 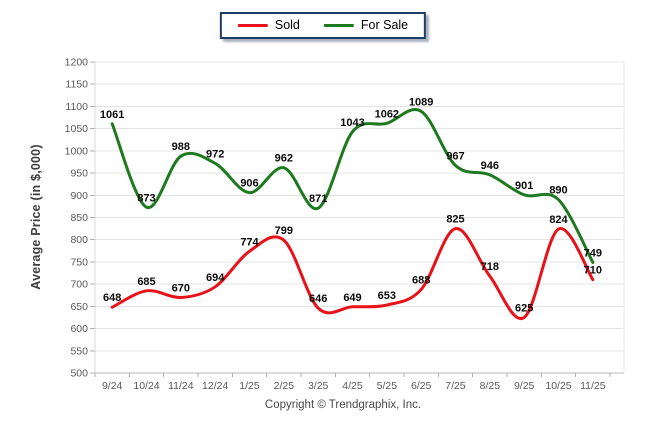 I want to click on data-label: 901, so click(x=524, y=186).